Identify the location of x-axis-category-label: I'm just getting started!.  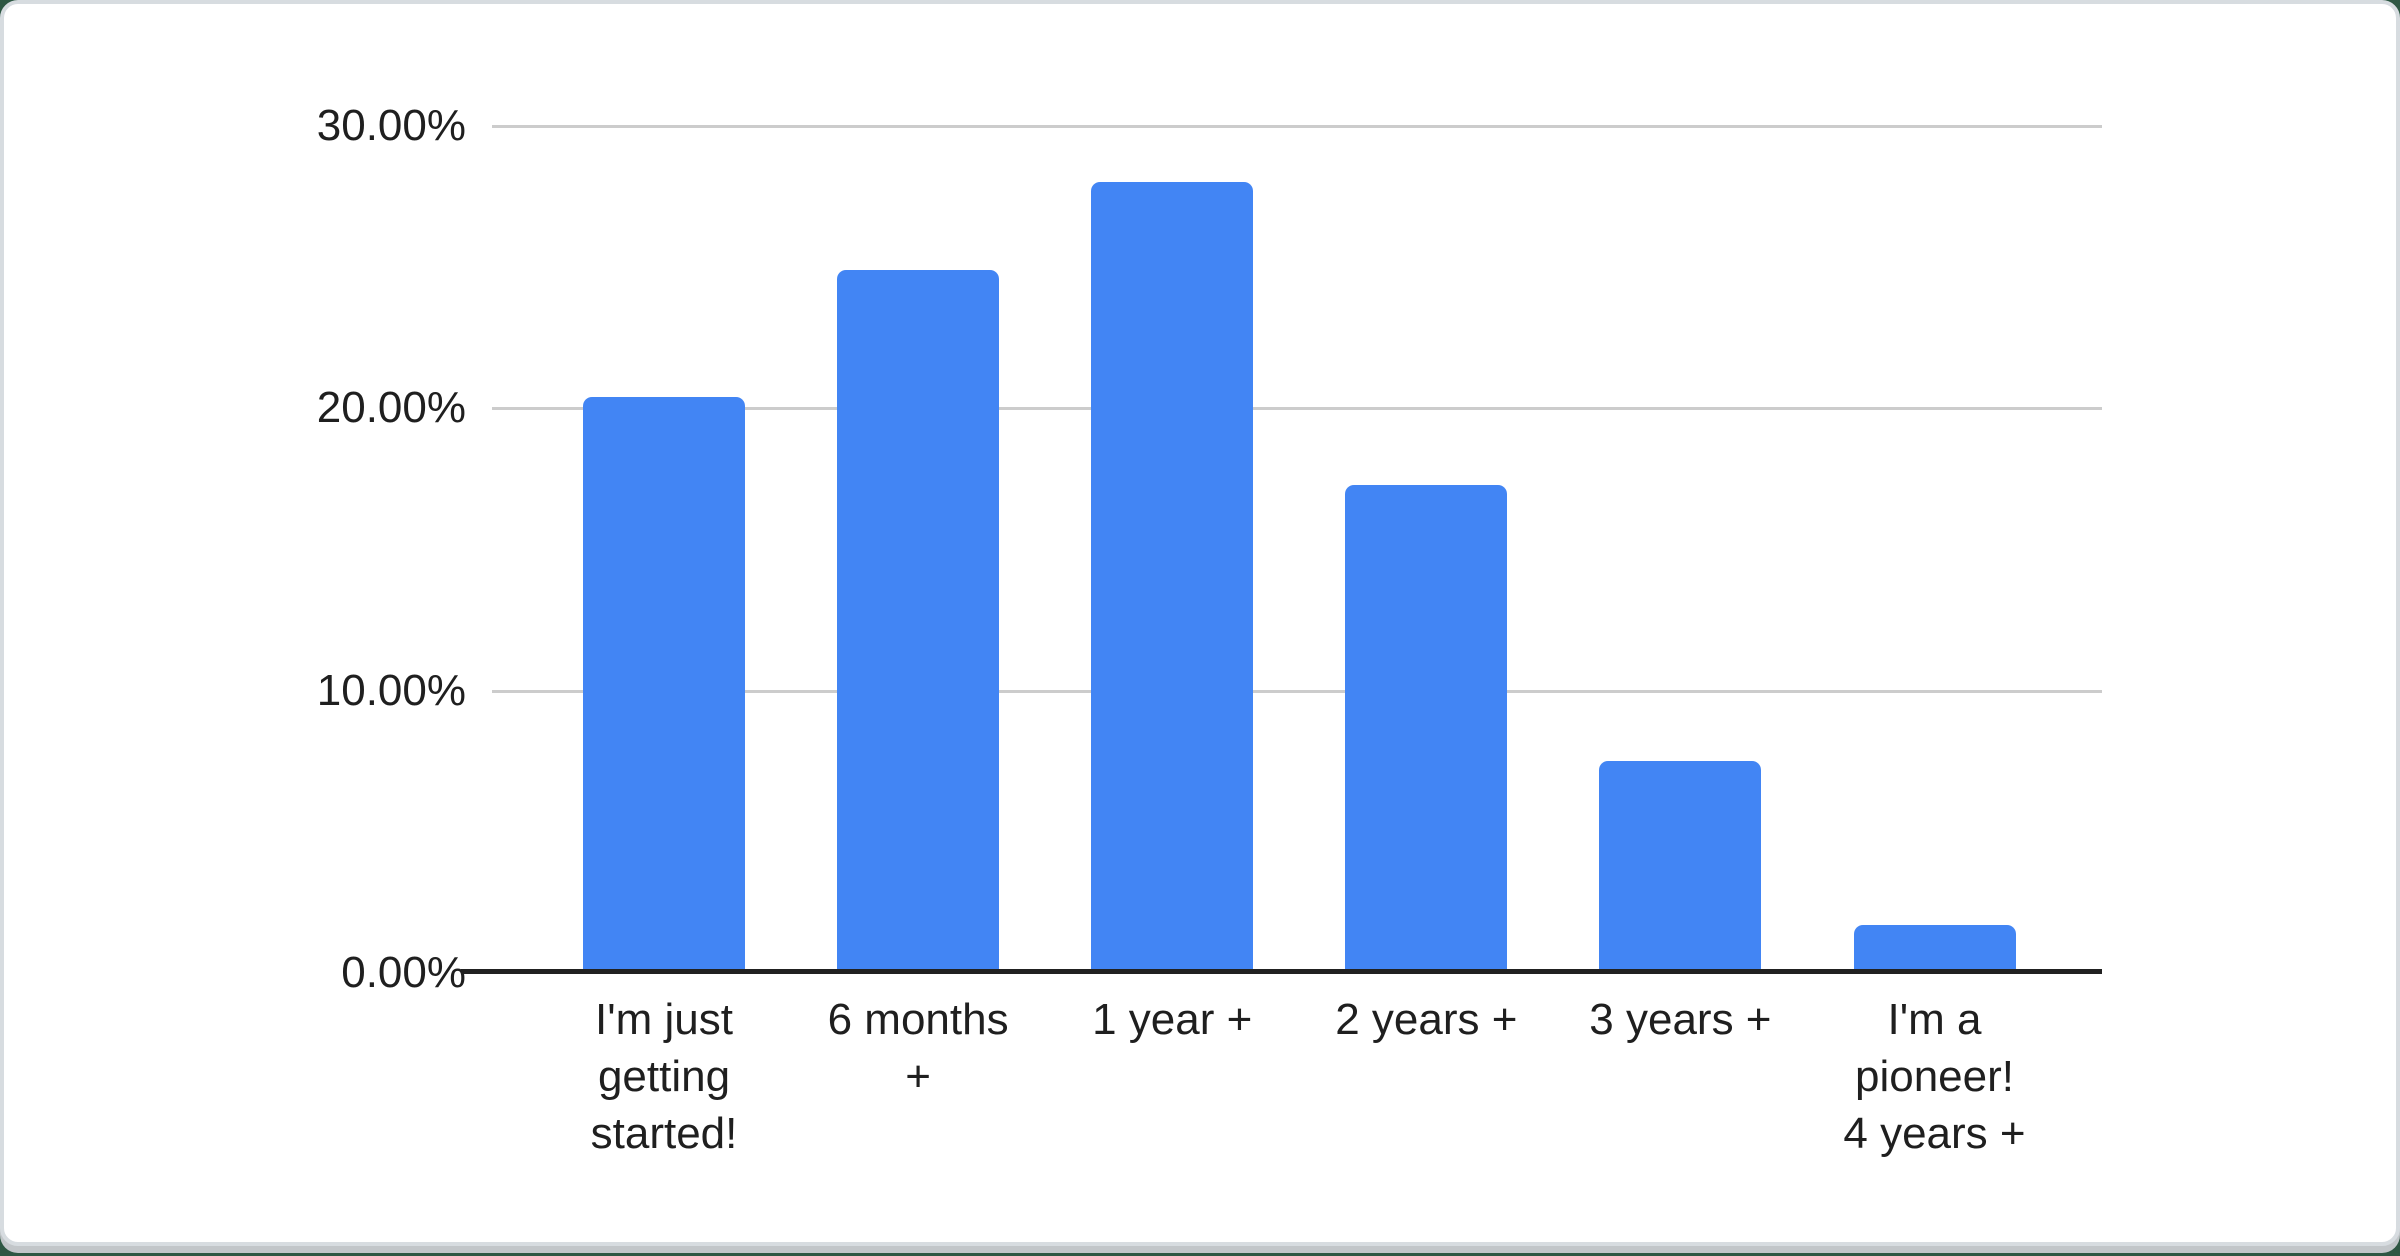
(664, 1076).